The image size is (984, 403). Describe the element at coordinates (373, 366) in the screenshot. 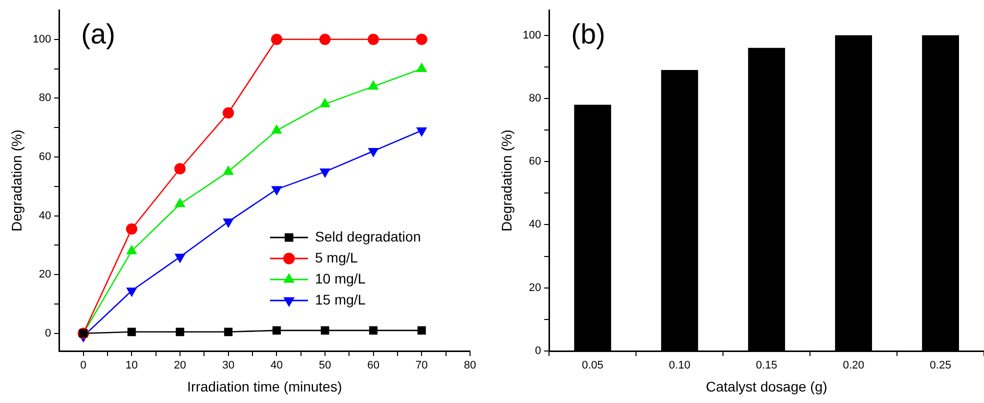

I see `x-tick-label: 60` at that location.